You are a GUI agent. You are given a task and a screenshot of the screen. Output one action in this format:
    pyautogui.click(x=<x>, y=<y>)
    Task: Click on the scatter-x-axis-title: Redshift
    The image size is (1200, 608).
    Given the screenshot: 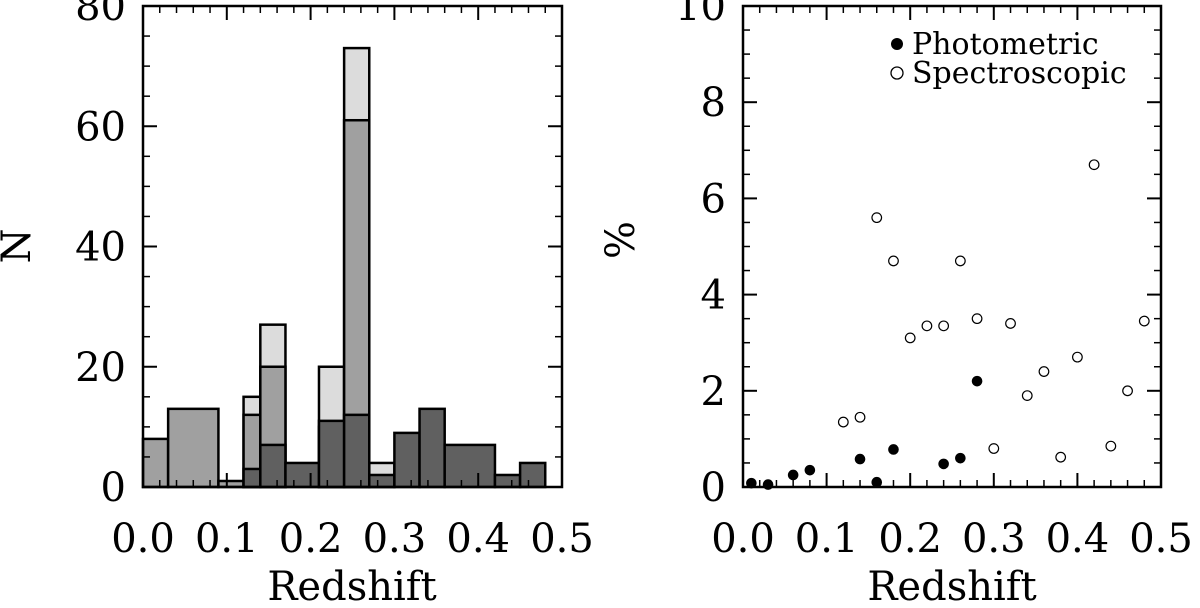 What is the action you would take?
    pyautogui.click(x=951, y=586)
    